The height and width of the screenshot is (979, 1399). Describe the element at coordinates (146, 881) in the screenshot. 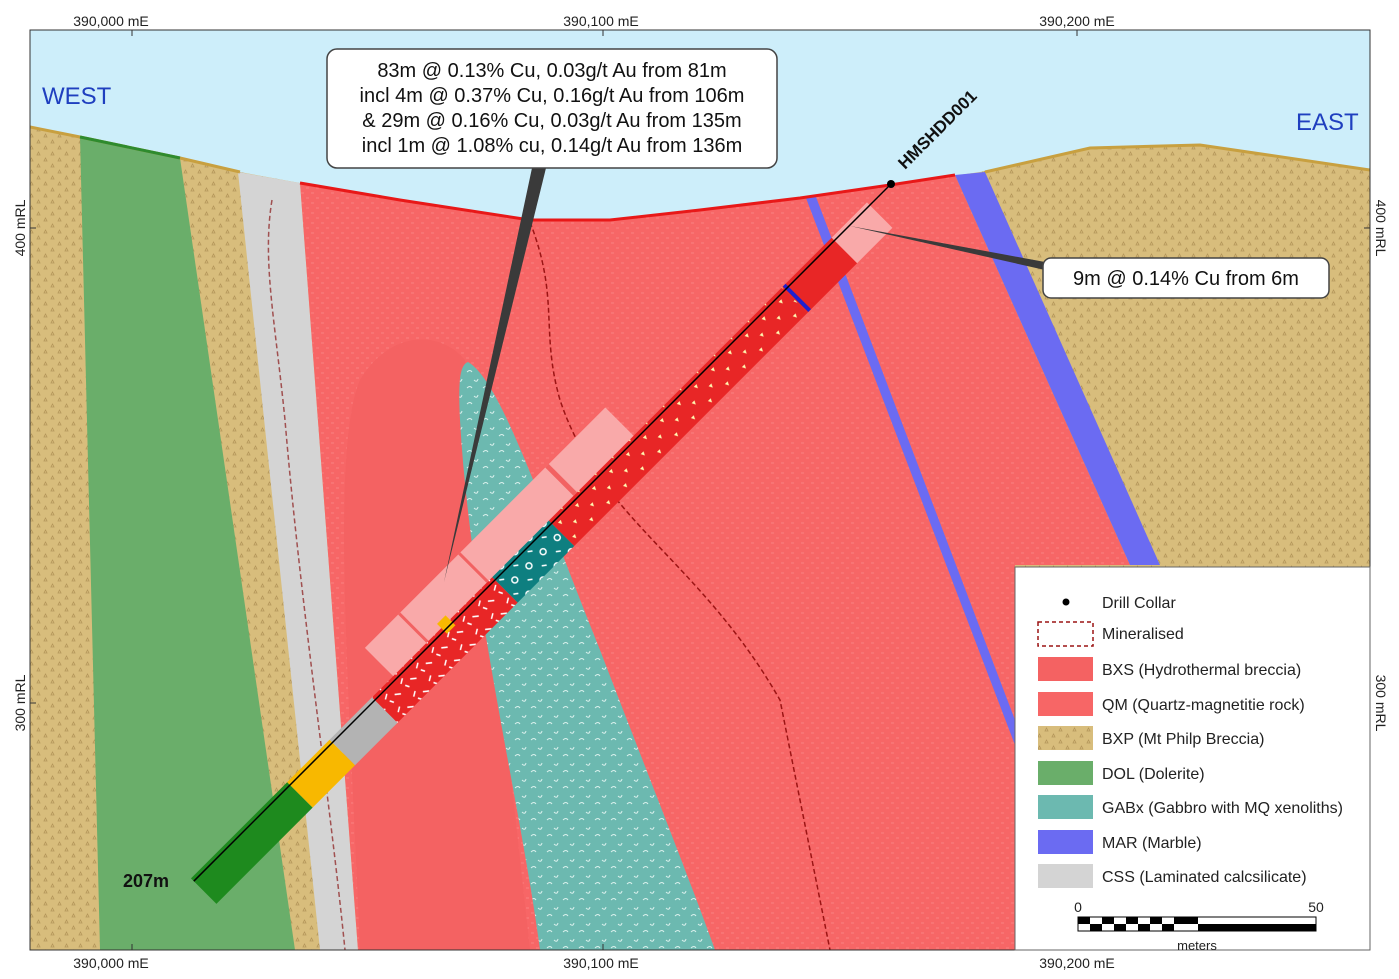

I see `depth-label: 207m` at that location.